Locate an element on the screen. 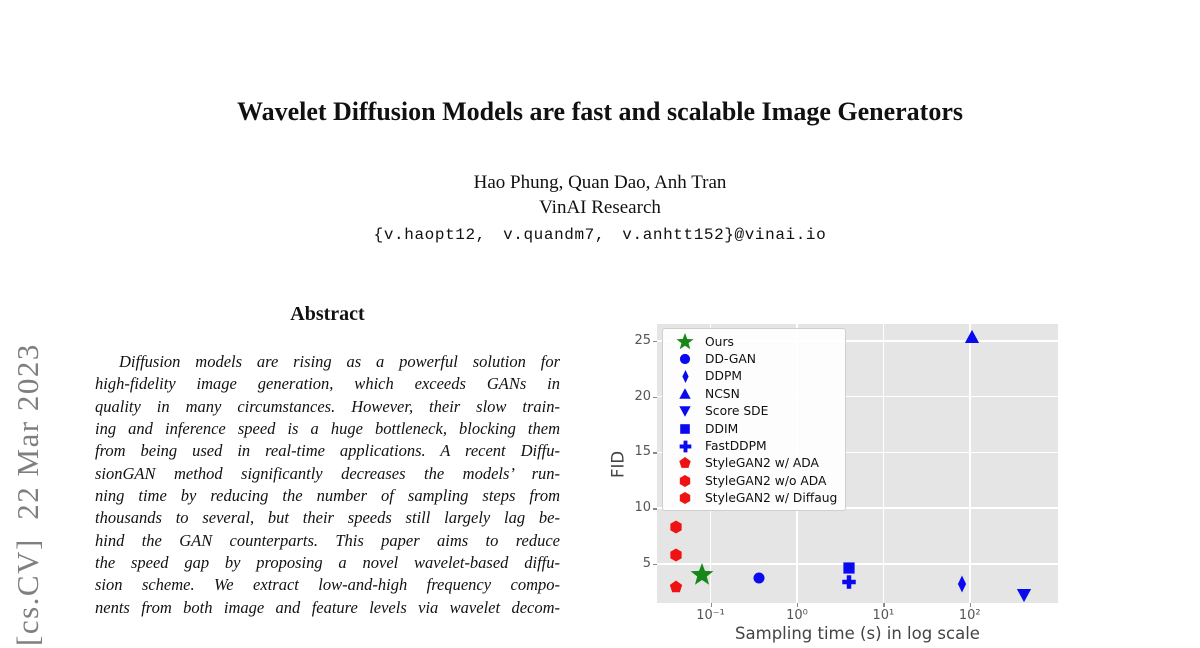 This screenshot has width=1200, height=648. point-ddpm is located at coordinates (961, 584).